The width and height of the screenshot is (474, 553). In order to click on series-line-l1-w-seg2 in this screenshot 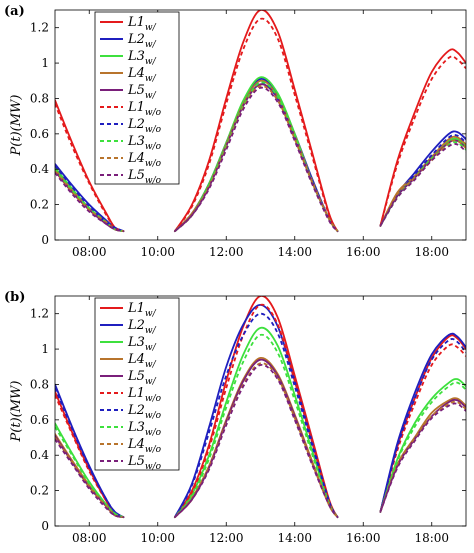, I will do `click(256, 121)`.